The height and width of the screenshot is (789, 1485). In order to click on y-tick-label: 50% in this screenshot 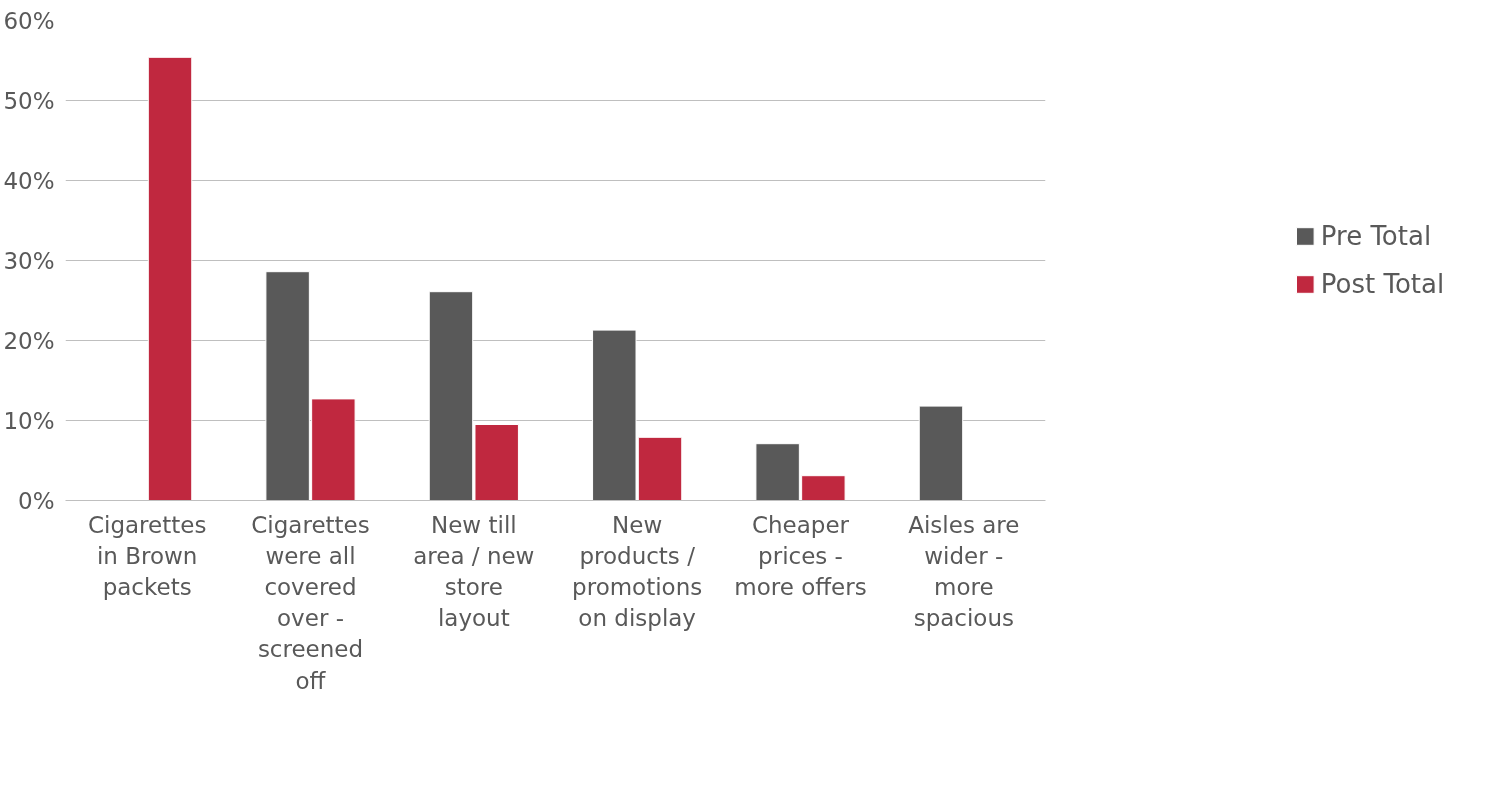, I will do `click(29, 100)`.